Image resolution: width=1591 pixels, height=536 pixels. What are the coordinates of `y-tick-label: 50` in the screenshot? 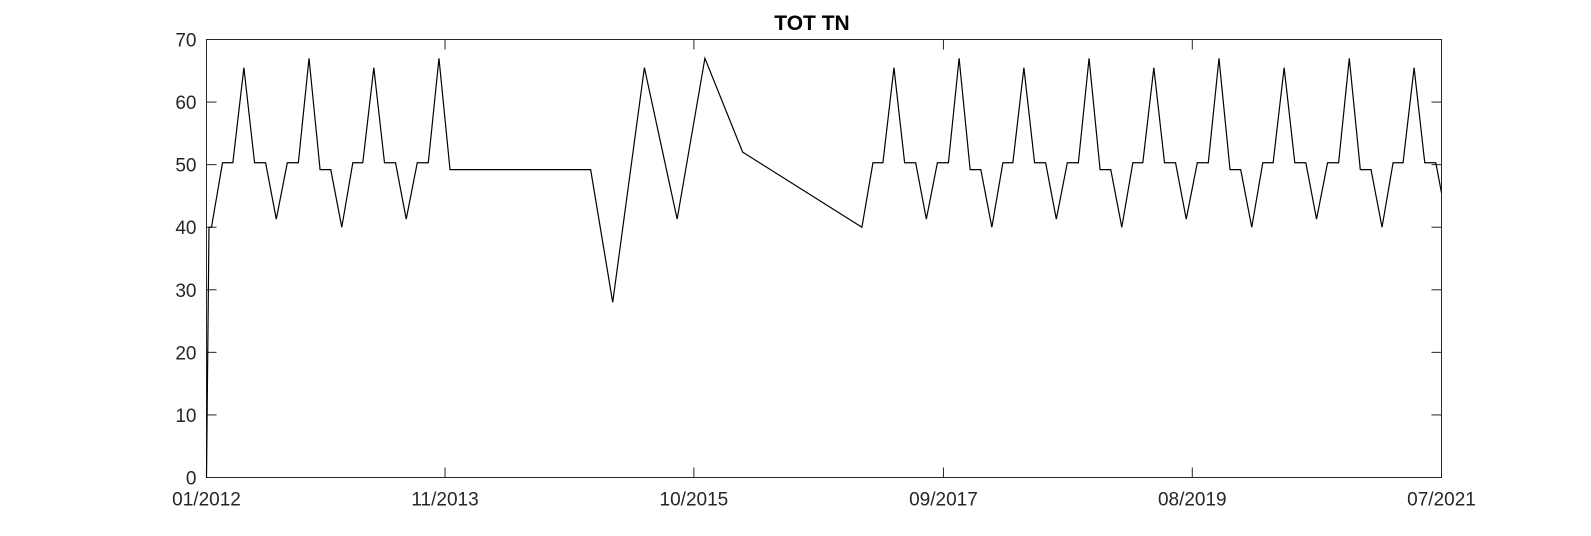 It's located at (185, 166).